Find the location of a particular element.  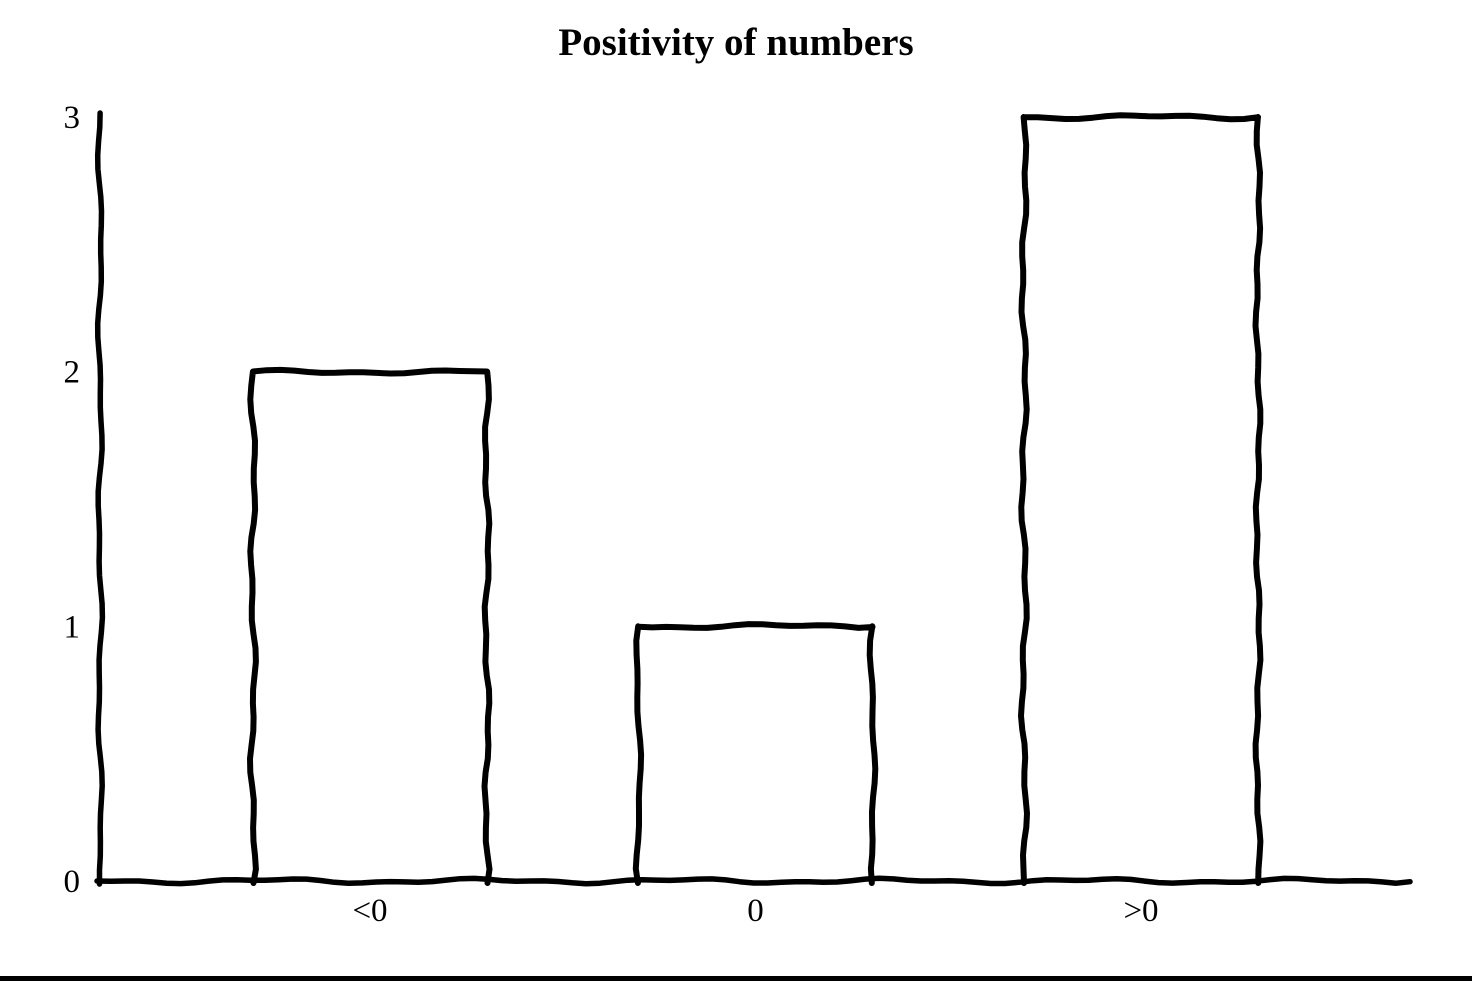

y-tick-label: 3 is located at coordinates (72, 118).